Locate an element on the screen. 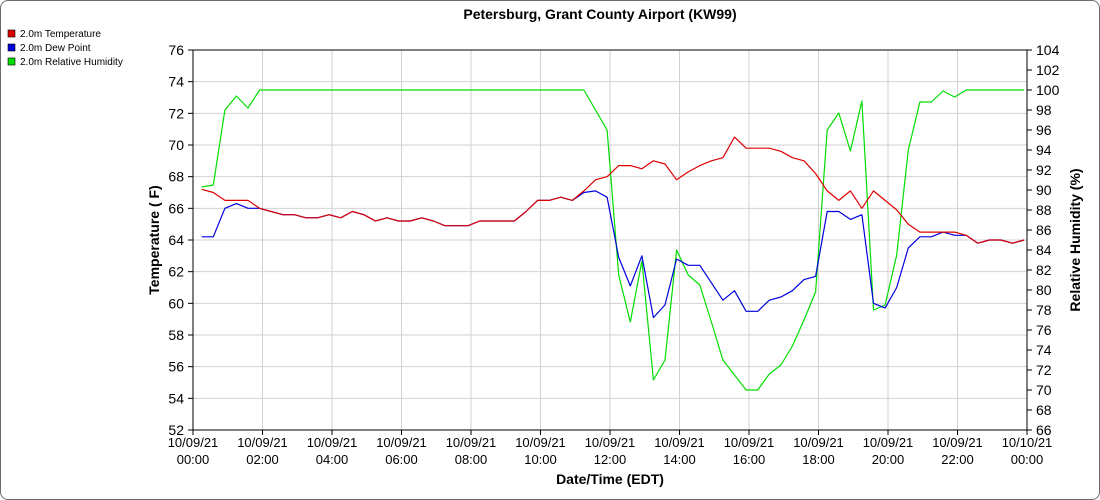 Image resolution: width=1100 pixels, height=500 pixels. y-tick-label: 54 is located at coordinates (176, 398).